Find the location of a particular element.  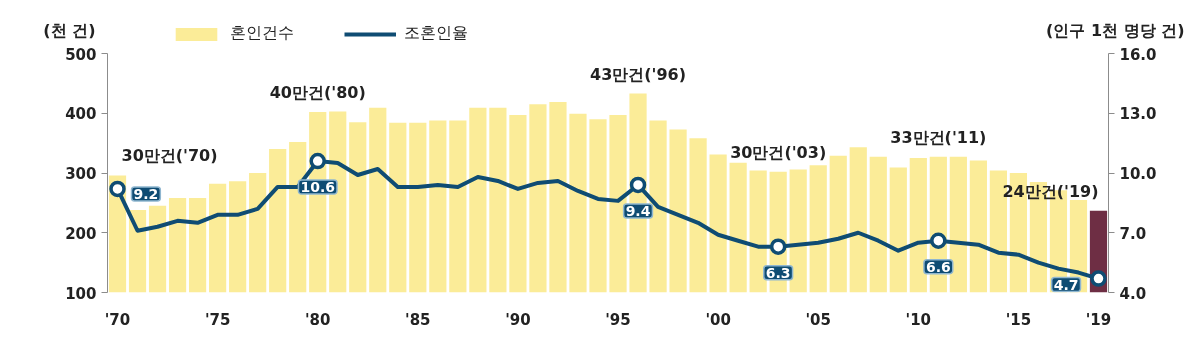

y-tick-label: 200 is located at coordinates (81, 233).